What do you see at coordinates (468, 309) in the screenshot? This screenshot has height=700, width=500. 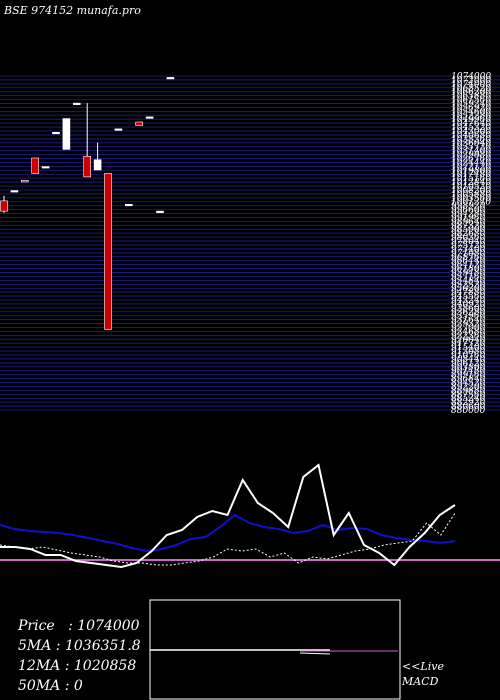 I see `price-tick-label: 938600` at bounding box center [468, 309].